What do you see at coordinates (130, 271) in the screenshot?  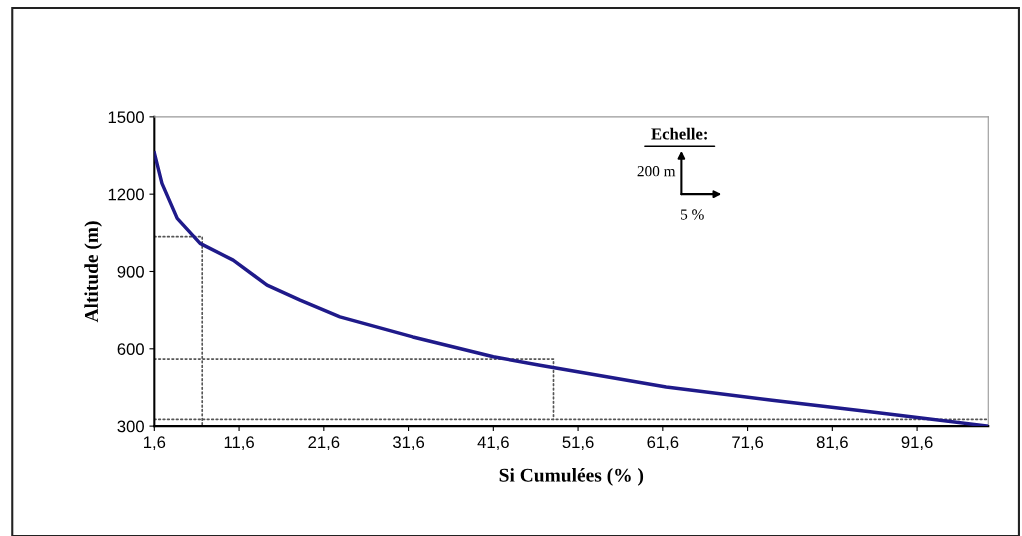 I see `y-tick-label: 900` at bounding box center [130, 271].